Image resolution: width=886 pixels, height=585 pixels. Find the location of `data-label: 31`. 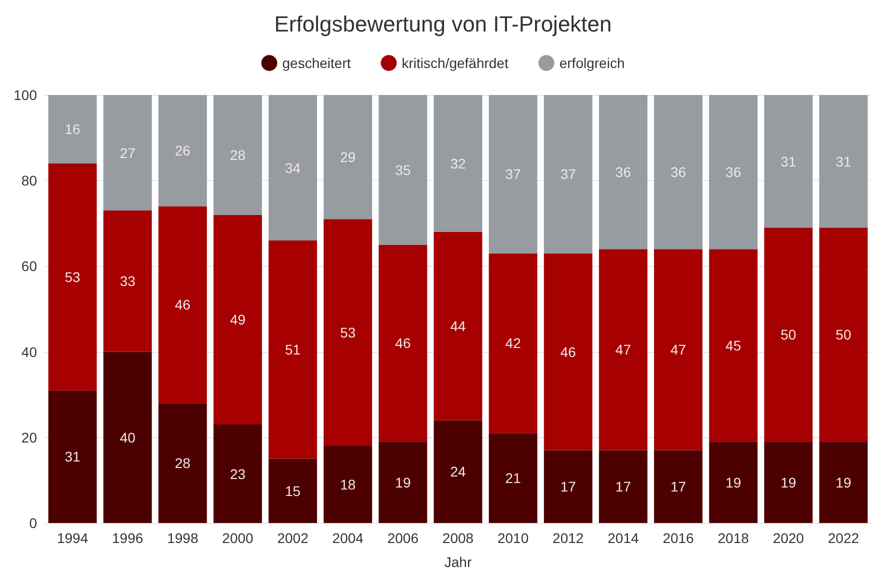

data-label: 31 is located at coordinates (72, 456).